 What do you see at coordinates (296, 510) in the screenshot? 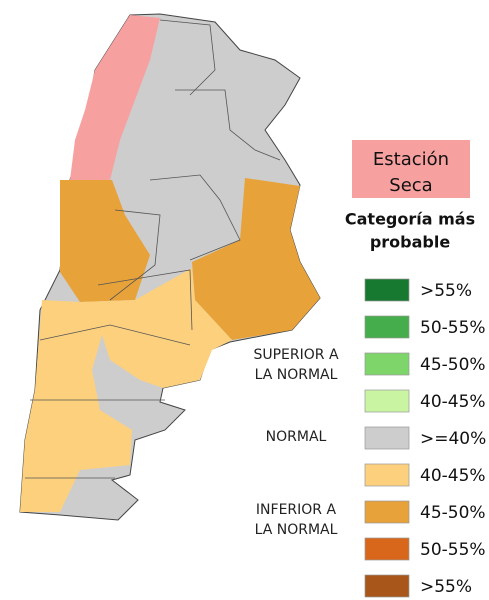
I see `group-label: INFERIOR A` at bounding box center [296, 510].